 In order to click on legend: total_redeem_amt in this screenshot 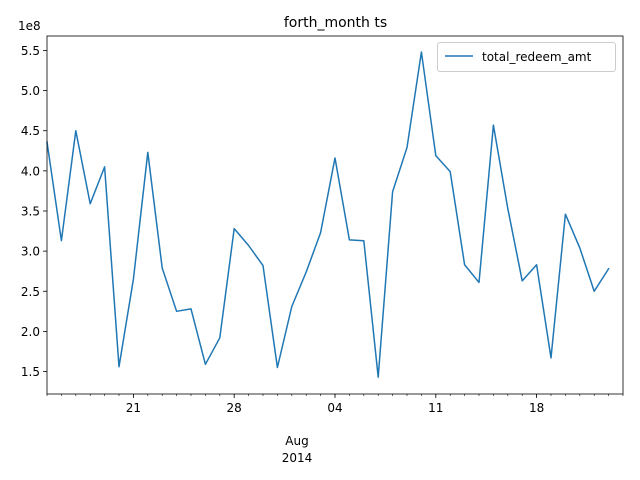, I will do `click(526, 57)`.